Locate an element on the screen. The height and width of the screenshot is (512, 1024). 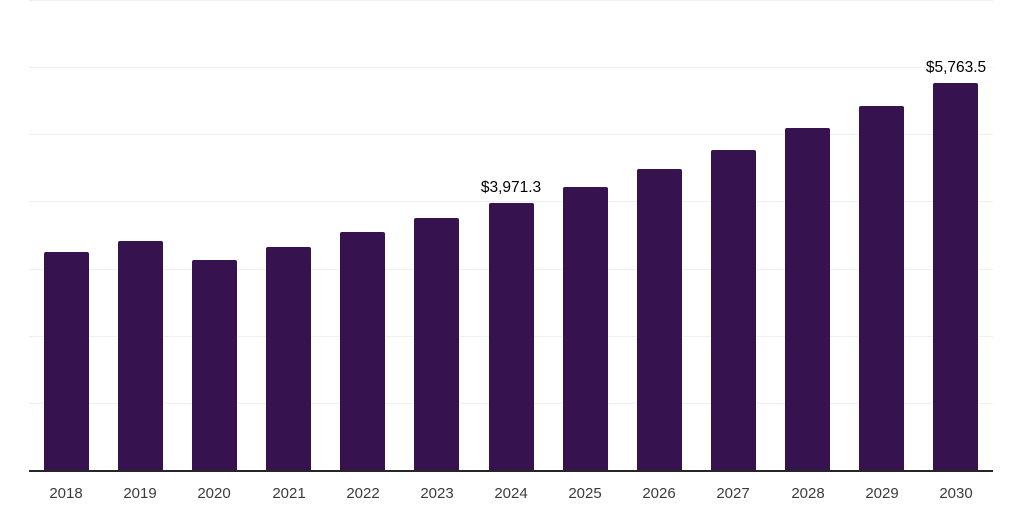
bar-2030 is located at coordinates (955, 276).